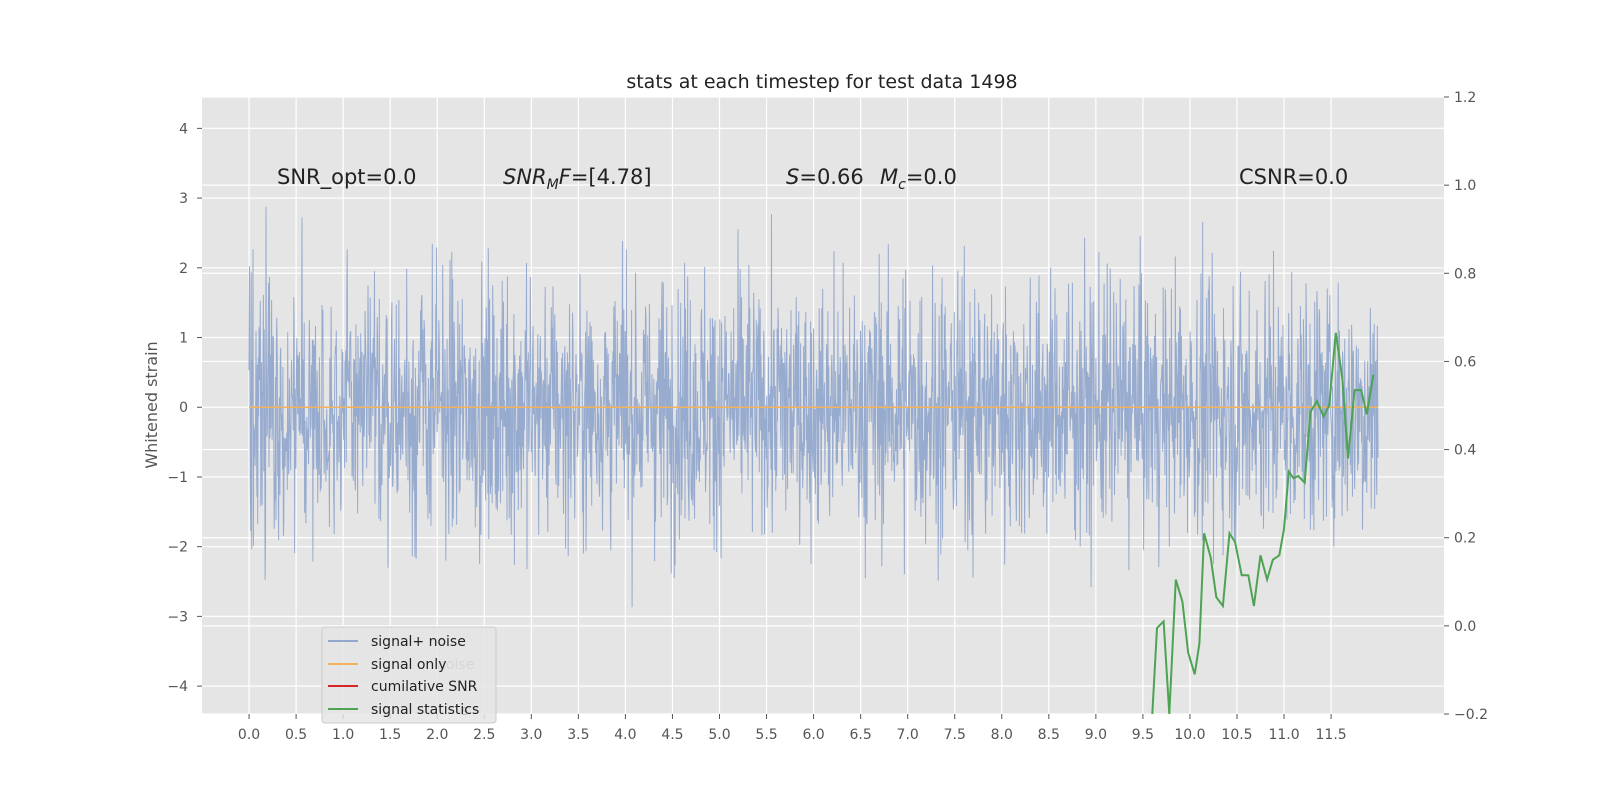 This screenshot has height=800, width=1600. I want to click on y-tick-label: −4, so click(177, 687).